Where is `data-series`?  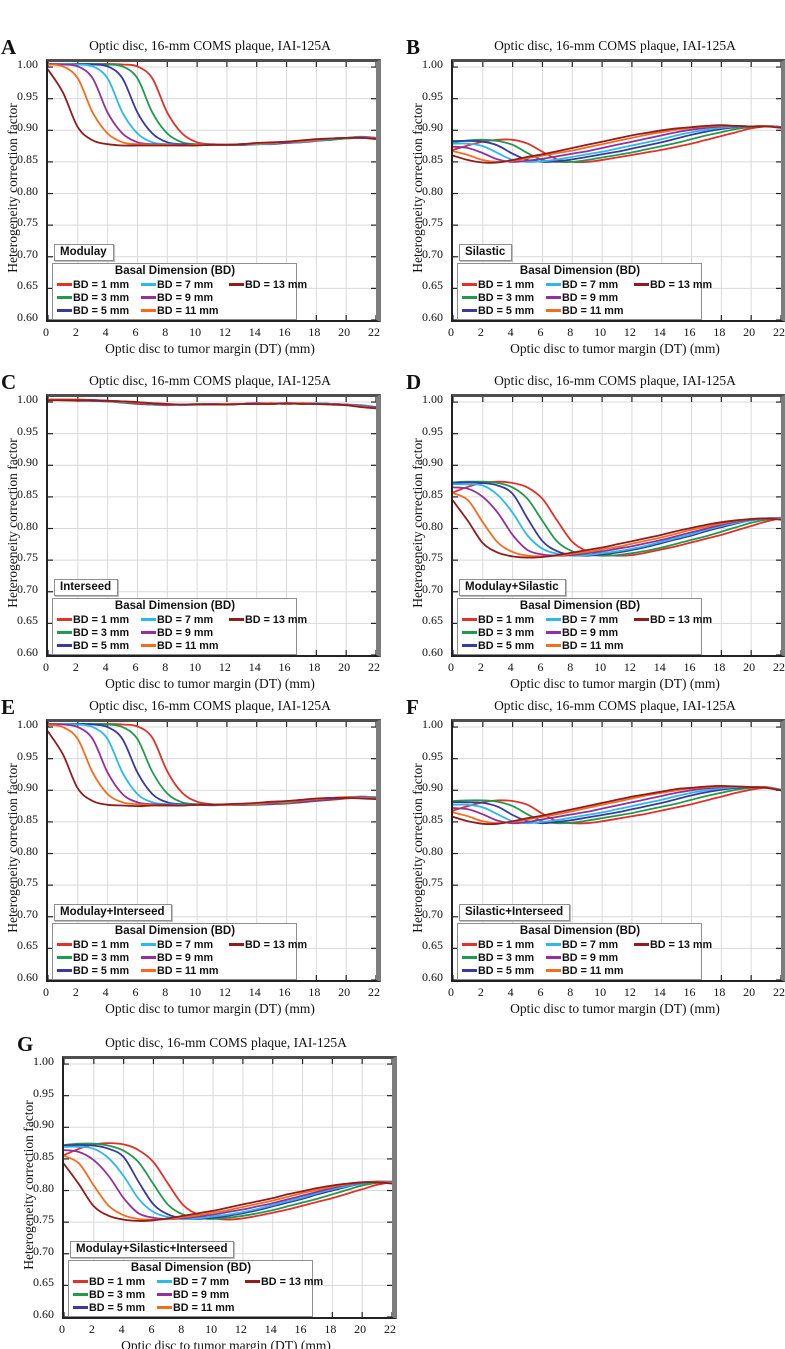 data-series is located at coordinates (212, 764).